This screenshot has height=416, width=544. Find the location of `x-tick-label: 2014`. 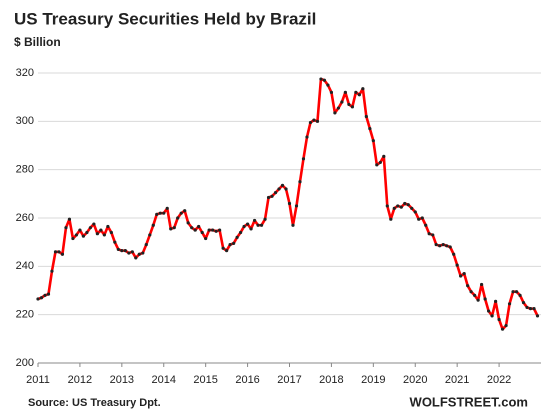

x-tick-label: 2014 is located at coordinates (164, 380).